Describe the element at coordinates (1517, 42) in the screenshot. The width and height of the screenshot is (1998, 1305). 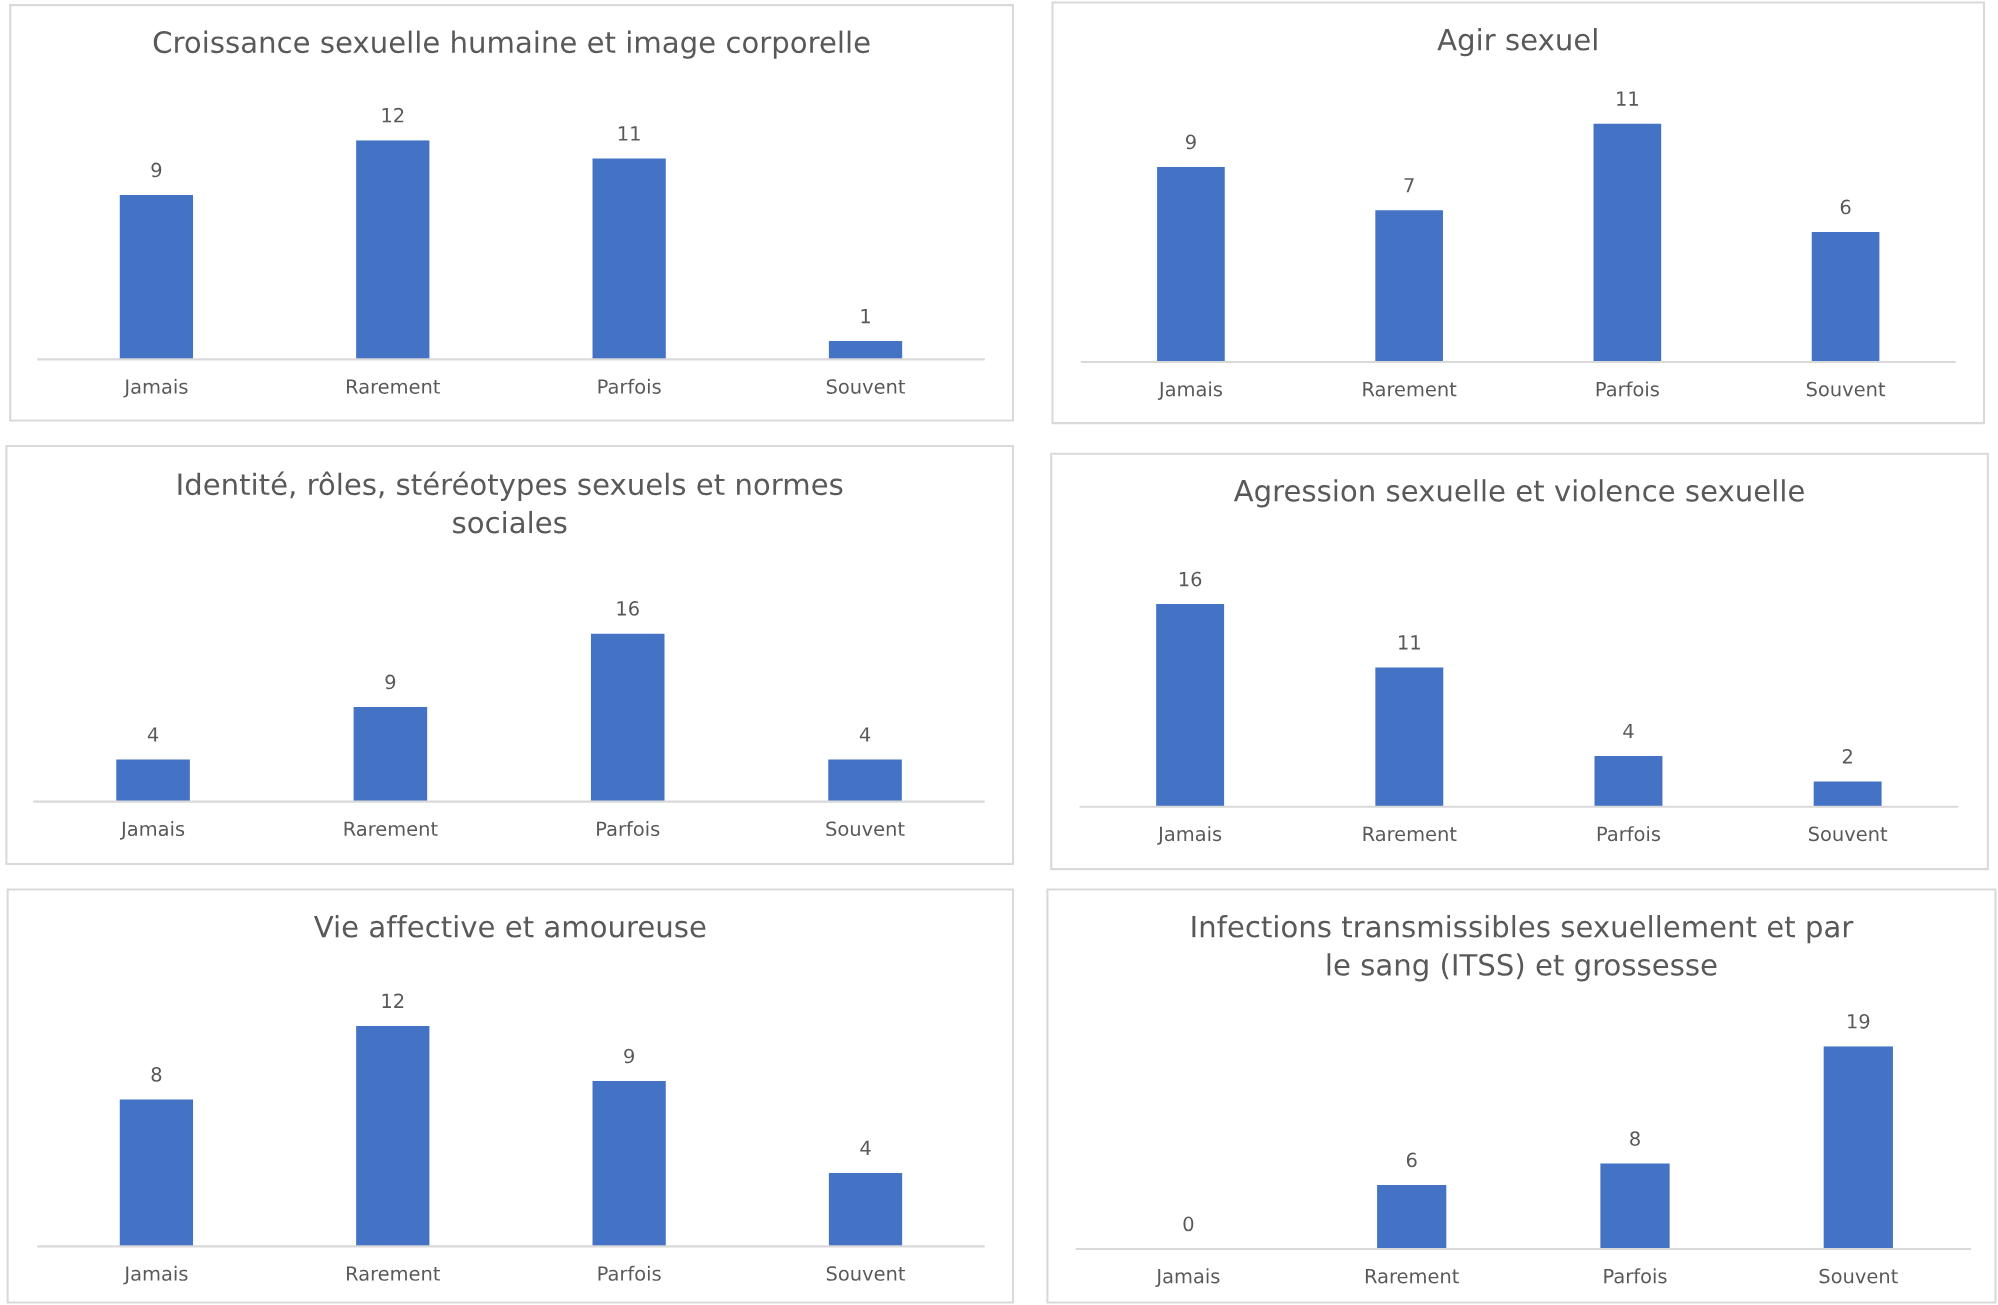
I see `chart-title: Agir sexuel` at that location.